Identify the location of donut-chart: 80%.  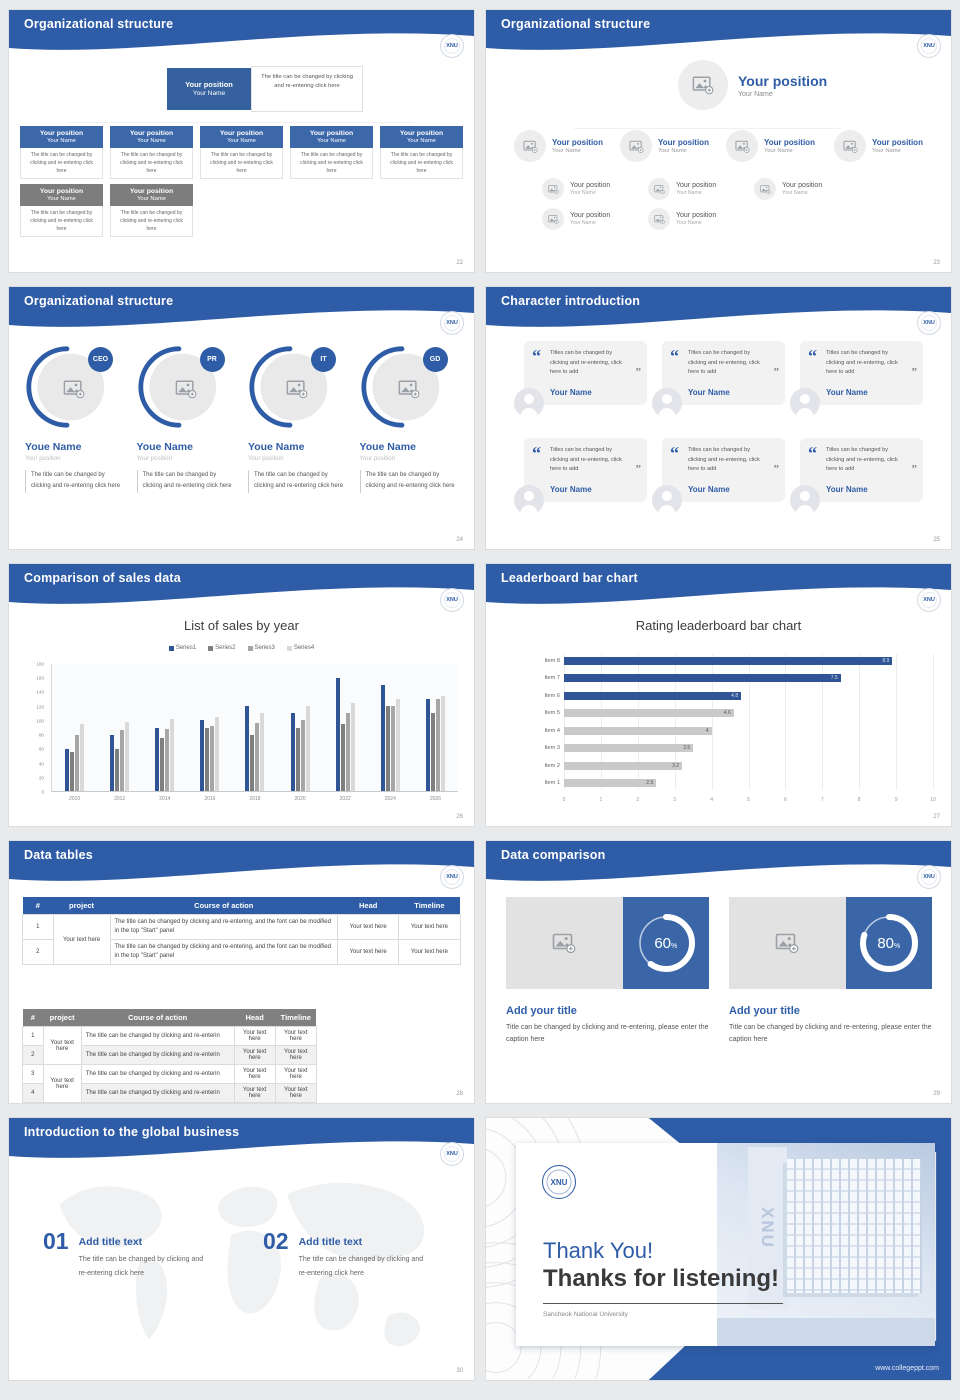
(888, 943).